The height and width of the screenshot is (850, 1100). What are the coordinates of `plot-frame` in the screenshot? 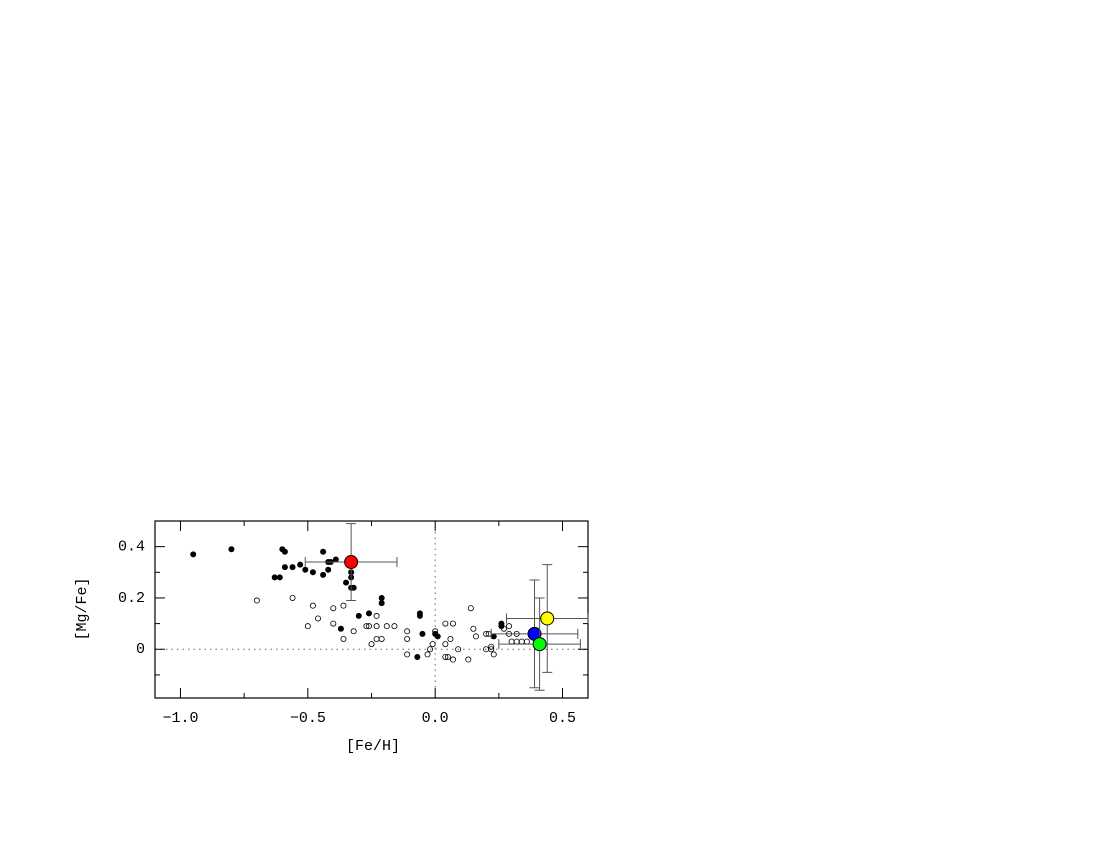 It's located at (371, 609).